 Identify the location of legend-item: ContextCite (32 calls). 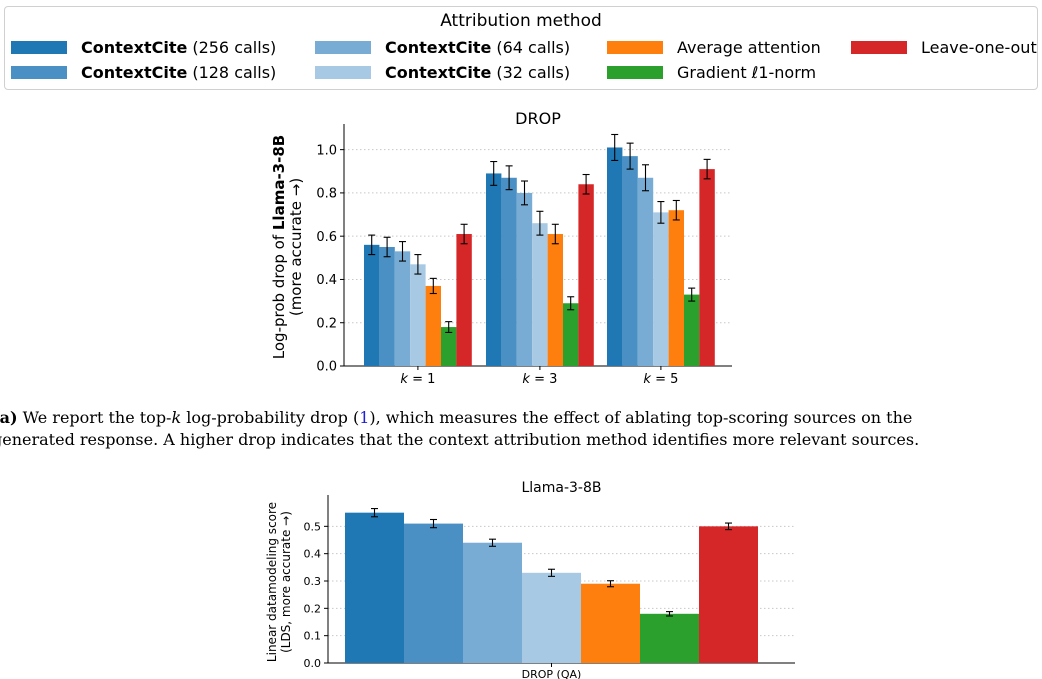
(442, 72).